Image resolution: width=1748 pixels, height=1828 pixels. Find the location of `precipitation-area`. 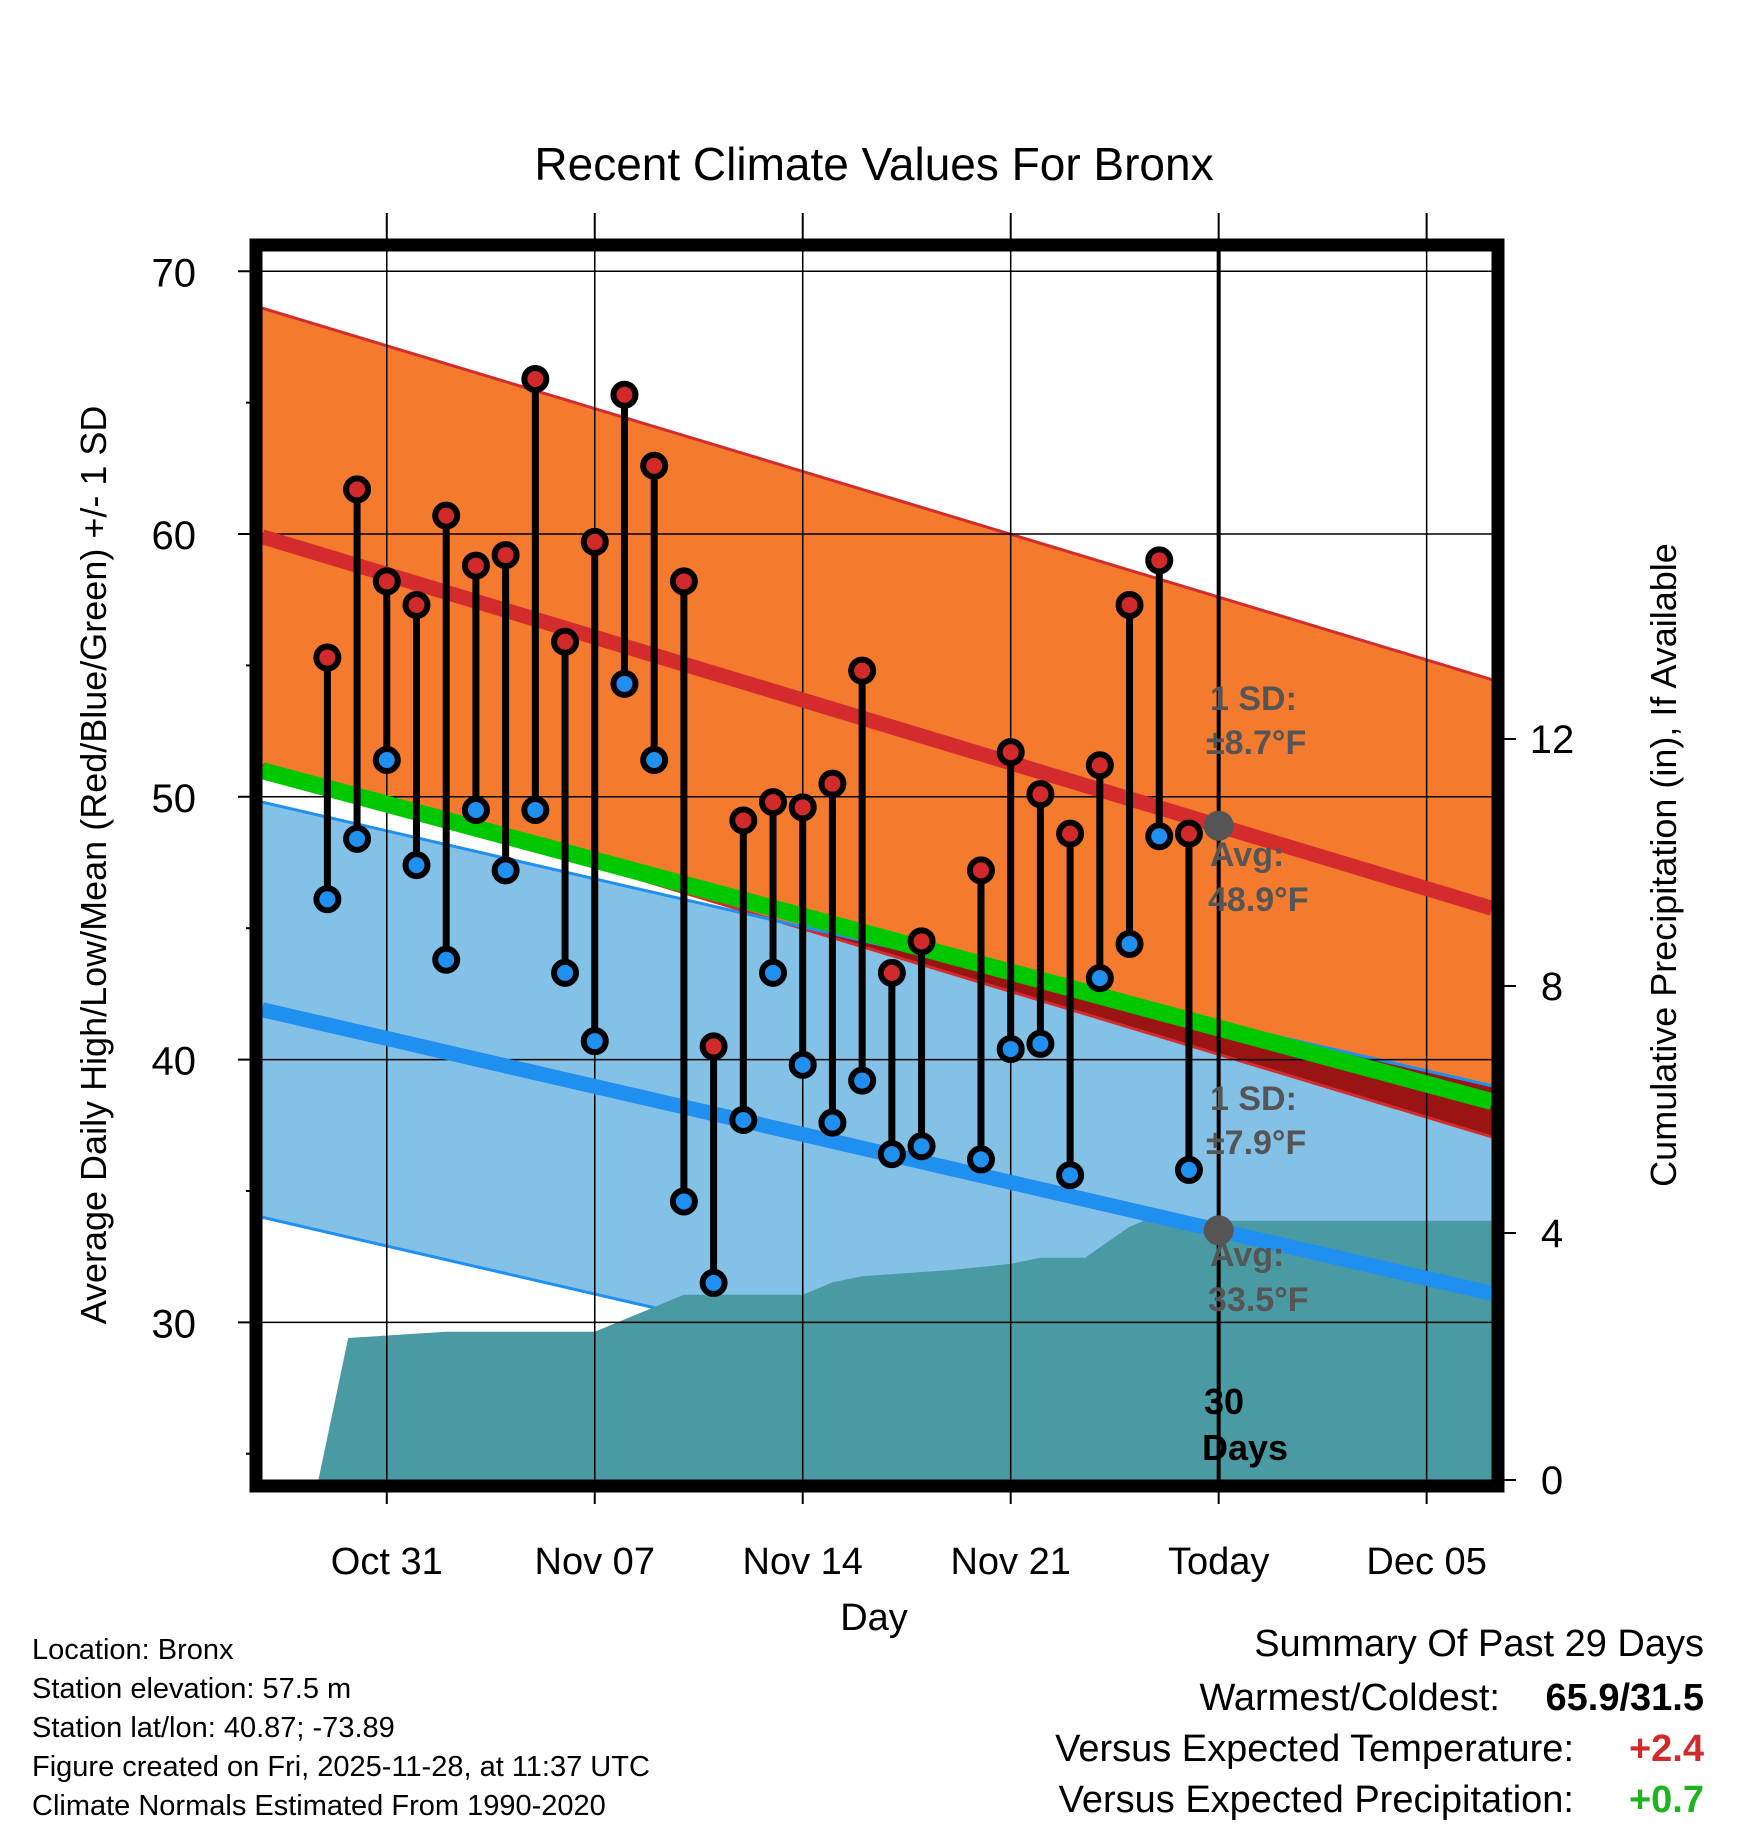

precipitation-area is located at coordinates (905, 1350).